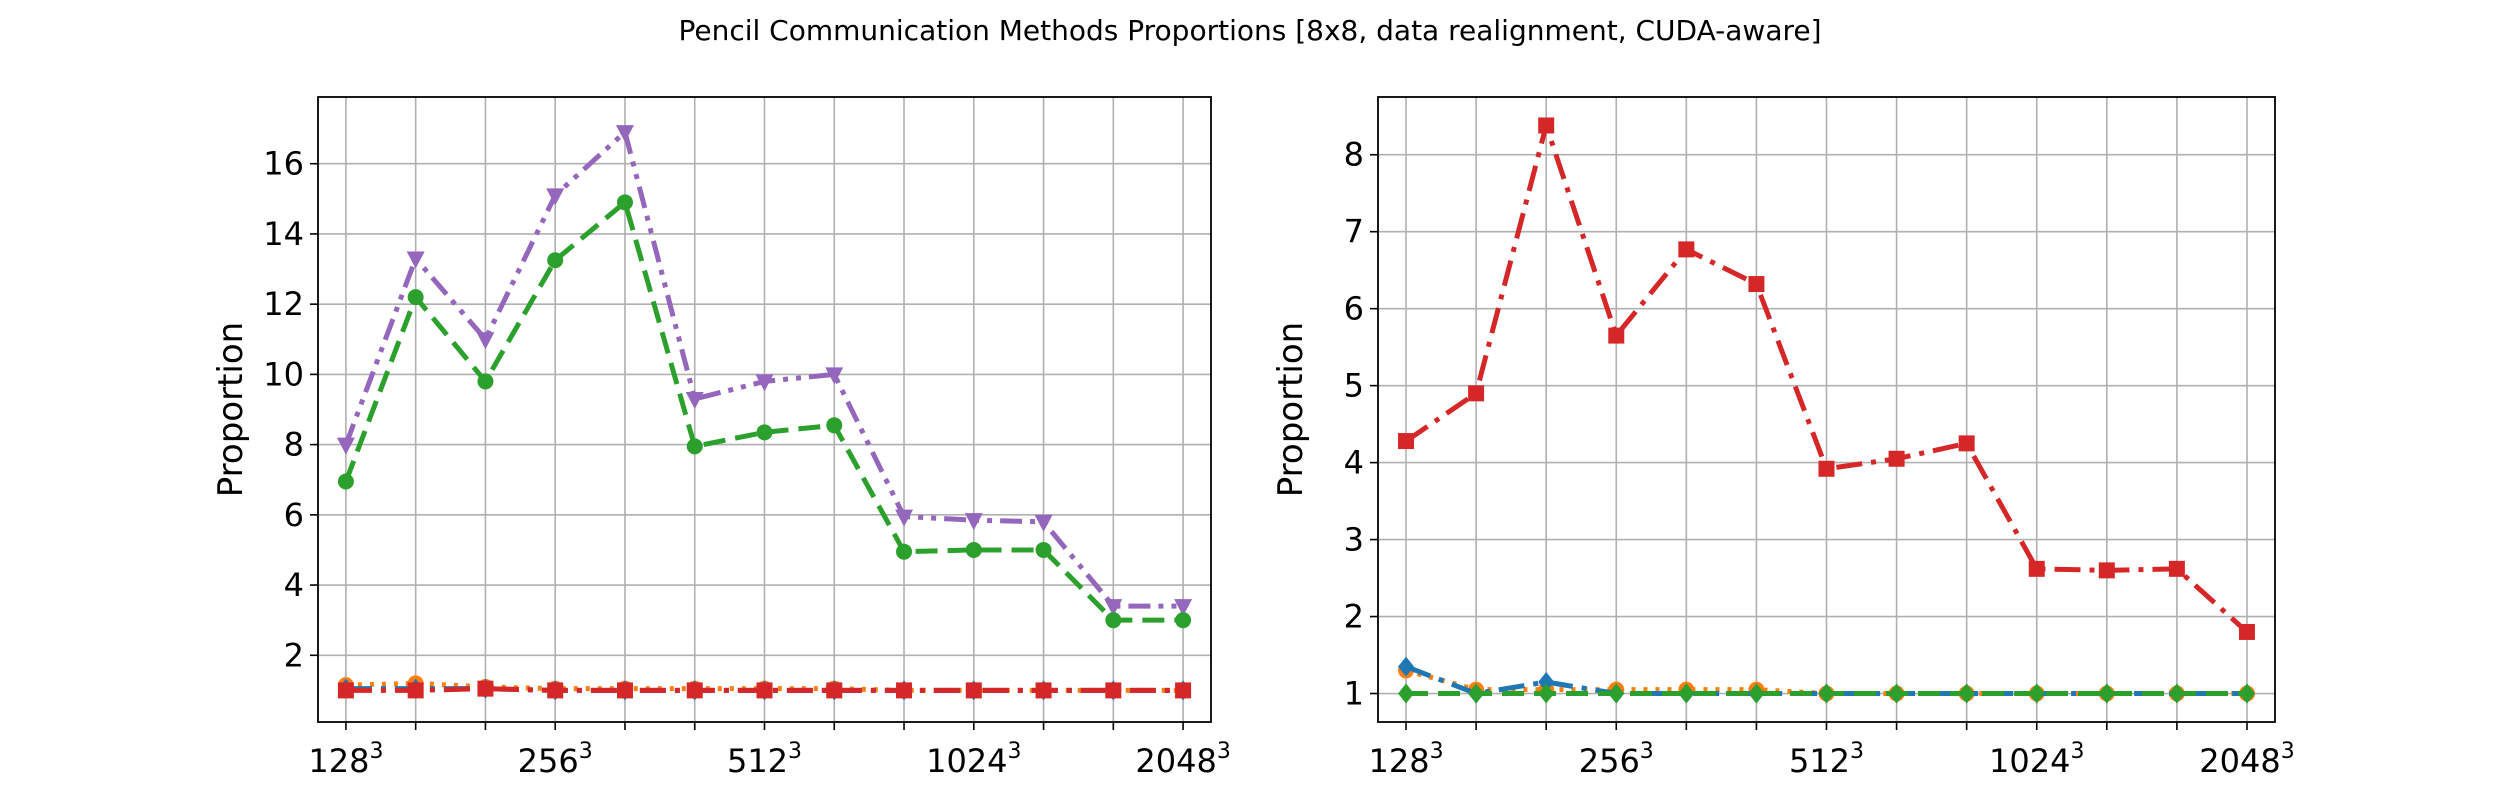 The height and width of the screenshot is (800, 2500). What do you see at coordinates (283, 234) in the screenshot?
I see `y-tick-label-1-6: 14` at bounding box center [283, 234].